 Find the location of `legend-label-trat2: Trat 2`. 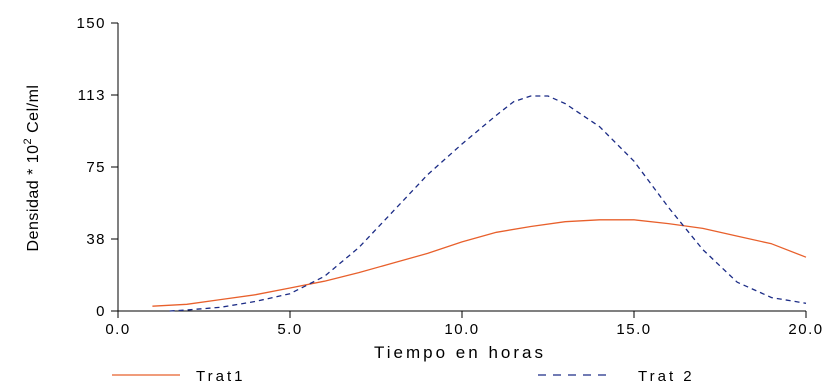

legend-label-trat2: Trat 2 is located at coordinates (666, 375).